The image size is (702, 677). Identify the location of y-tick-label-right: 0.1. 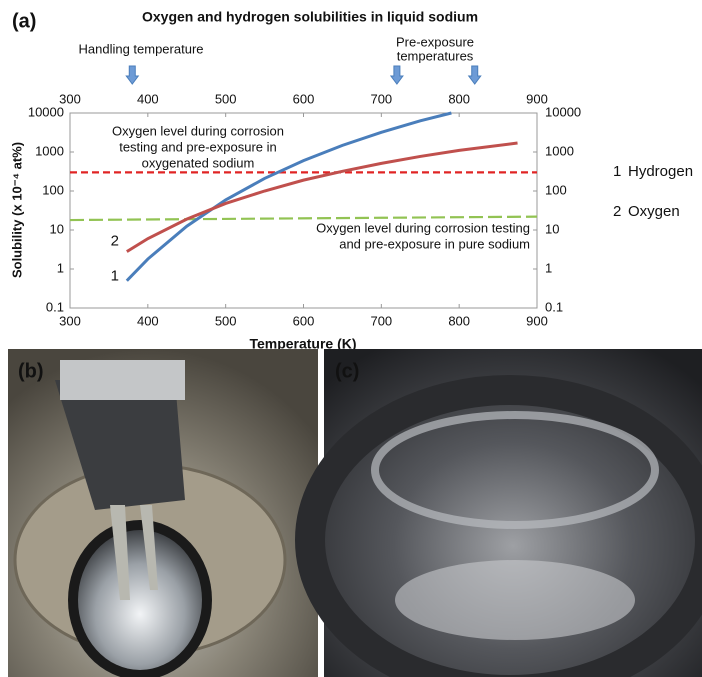
(554, 306).